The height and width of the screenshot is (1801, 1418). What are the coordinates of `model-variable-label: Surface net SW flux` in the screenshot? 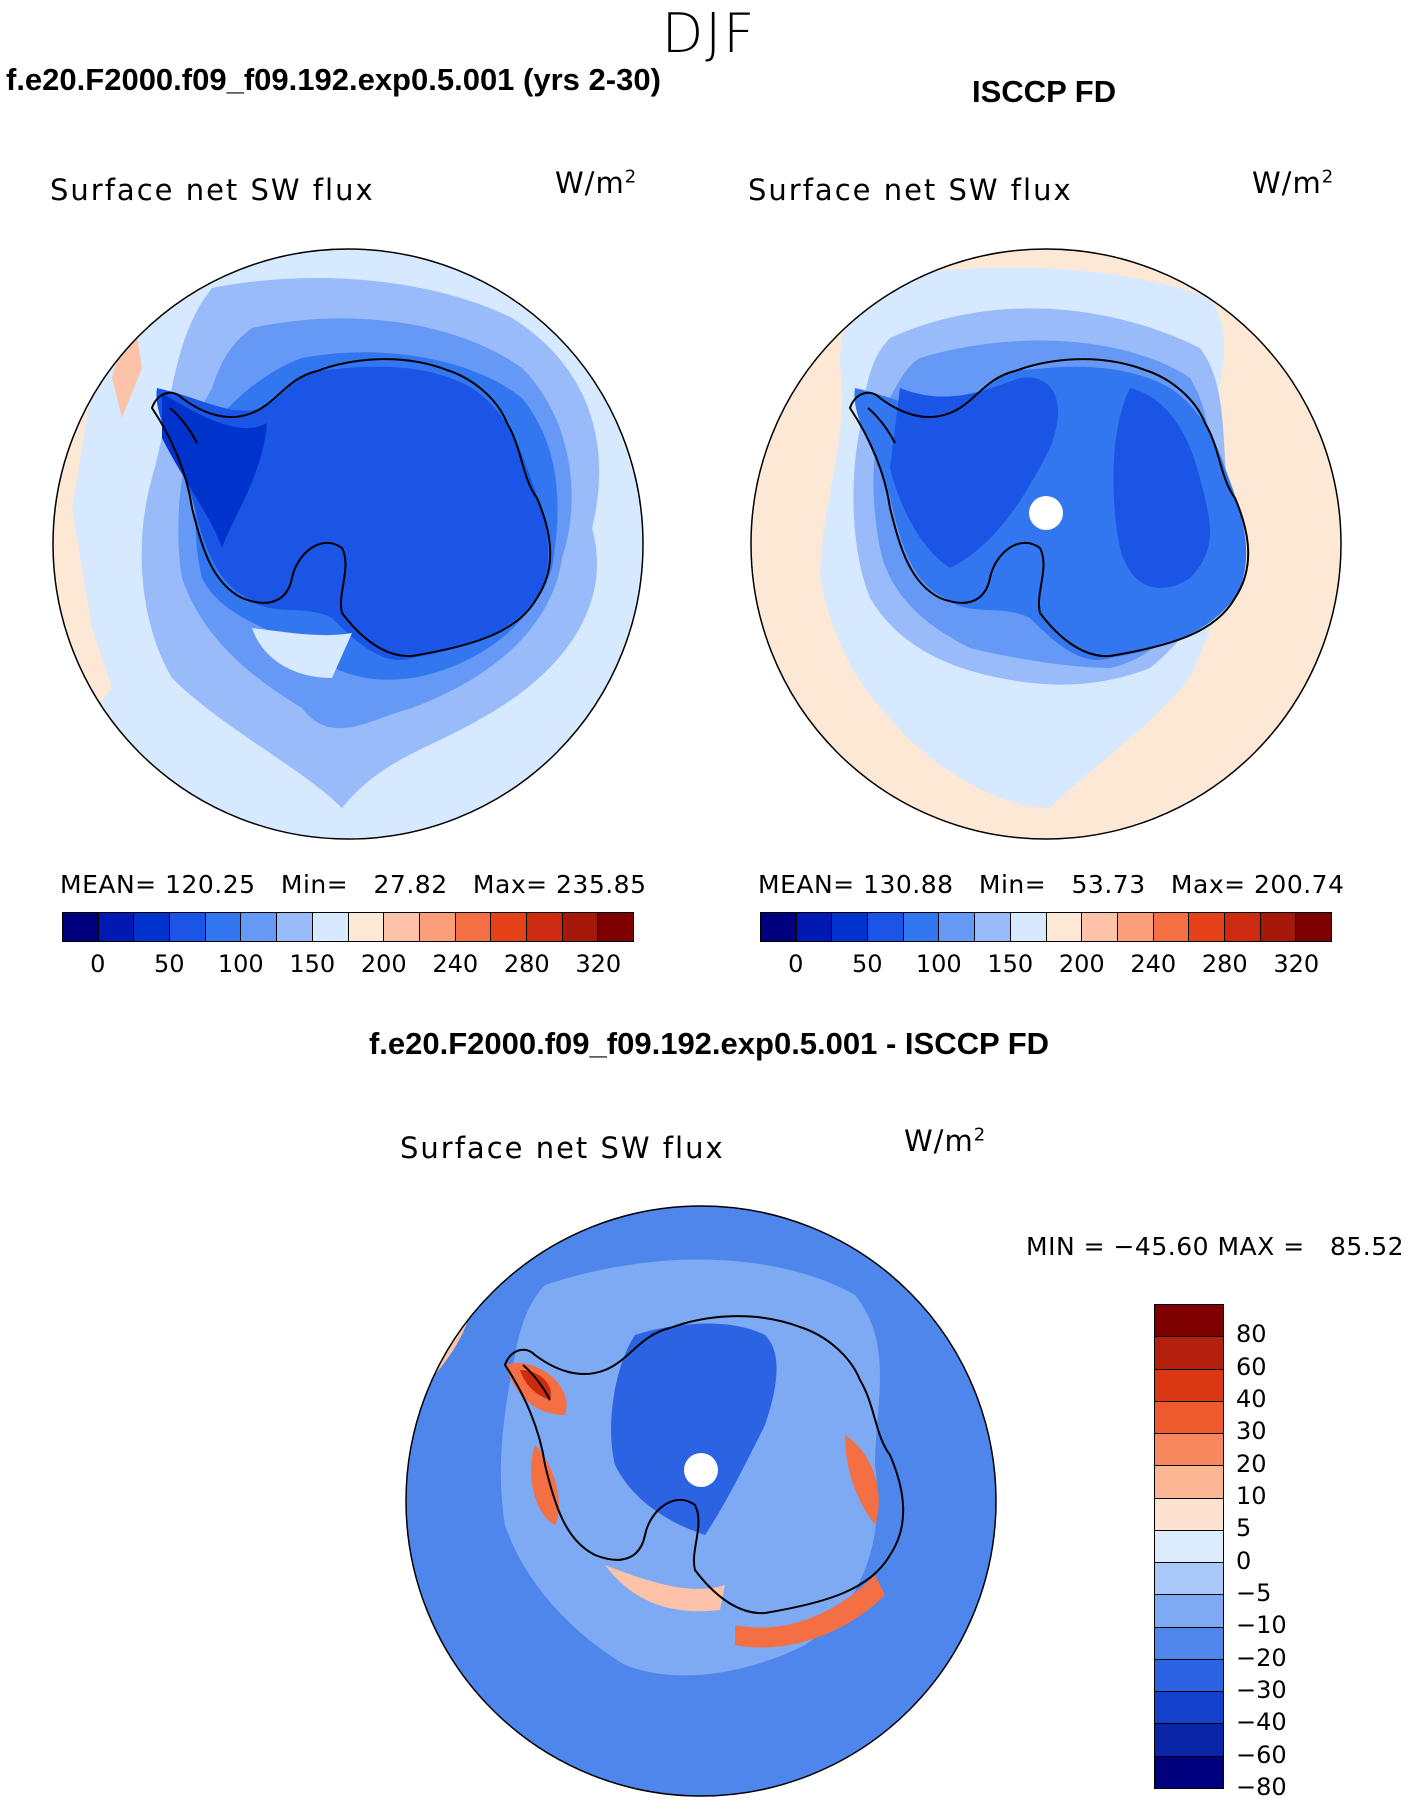 It's located at (212, 190).